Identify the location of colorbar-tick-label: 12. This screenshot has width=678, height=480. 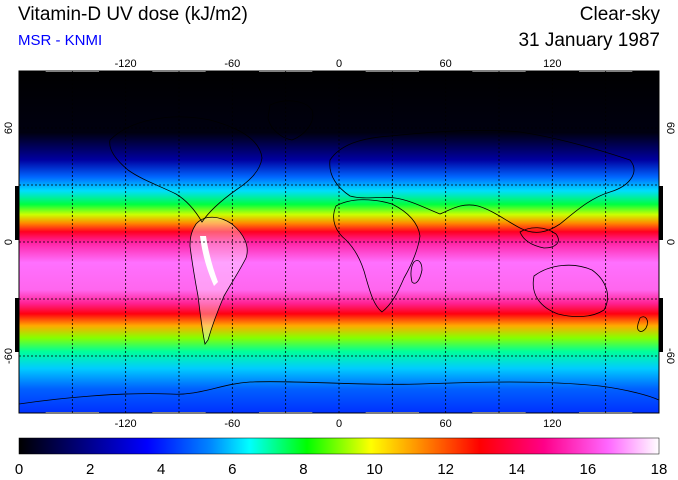
(445, 469).